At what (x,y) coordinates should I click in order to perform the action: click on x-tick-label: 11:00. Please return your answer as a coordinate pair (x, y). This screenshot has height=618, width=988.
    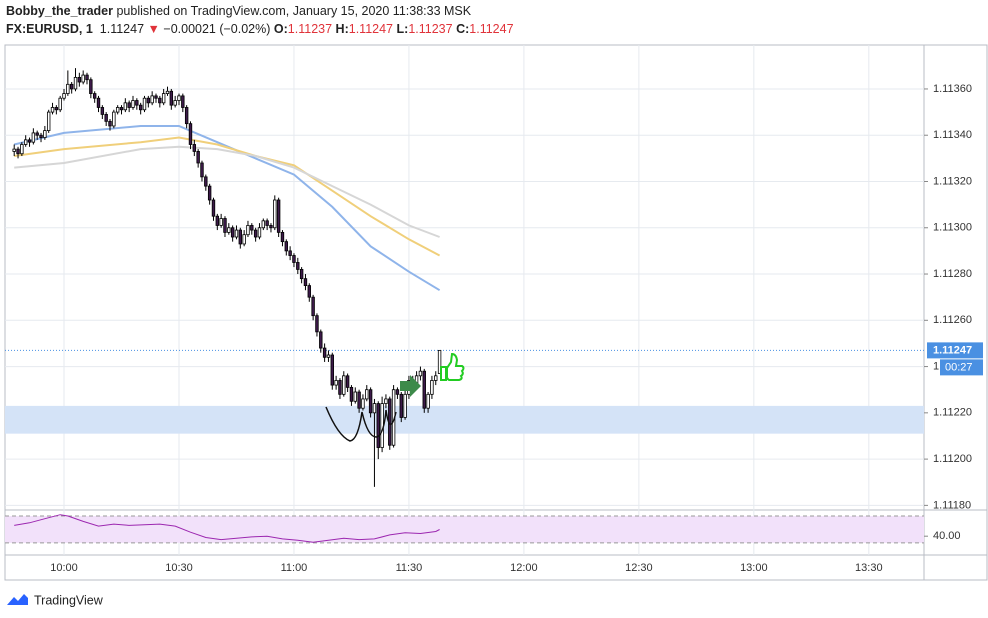
    Looking at the image, I should click on (294, 568).